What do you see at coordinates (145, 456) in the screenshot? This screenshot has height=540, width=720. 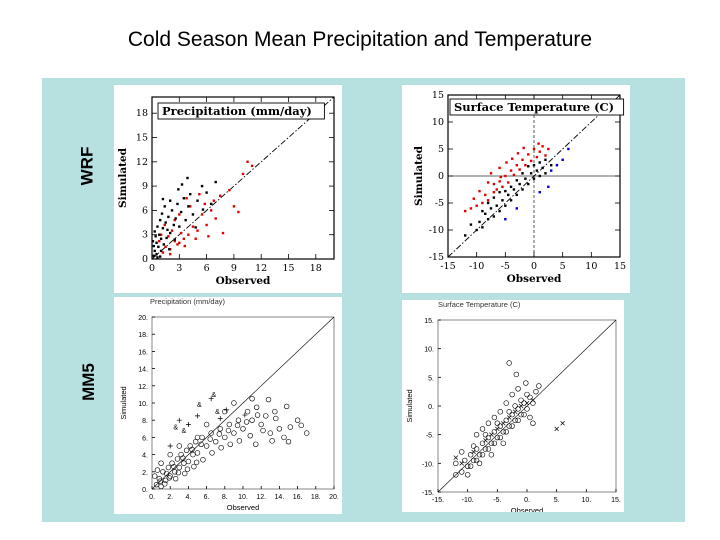 I see `mm5-precip-ytick-label: 4.` at bounding box center [145, 456].